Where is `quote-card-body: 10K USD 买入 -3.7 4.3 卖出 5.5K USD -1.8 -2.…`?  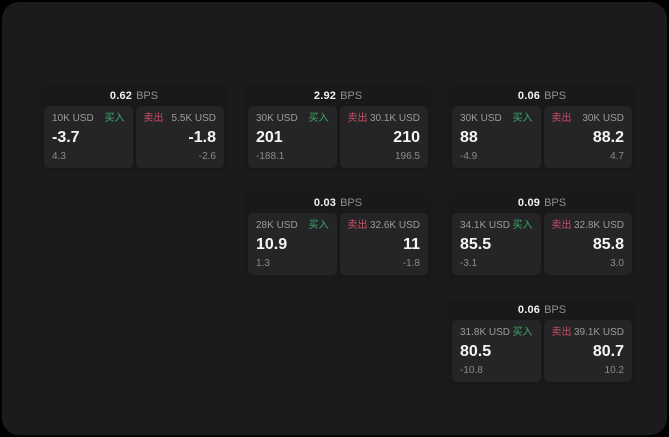
quote-card-body: 10K USD 买入 -3.7 4.3 卖出 5.5K USD -1.8 -2.… is located at coordinates (134, 137).